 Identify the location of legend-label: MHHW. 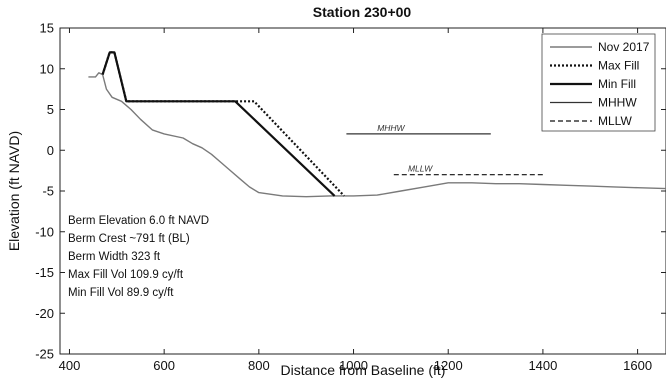
(617, 103).